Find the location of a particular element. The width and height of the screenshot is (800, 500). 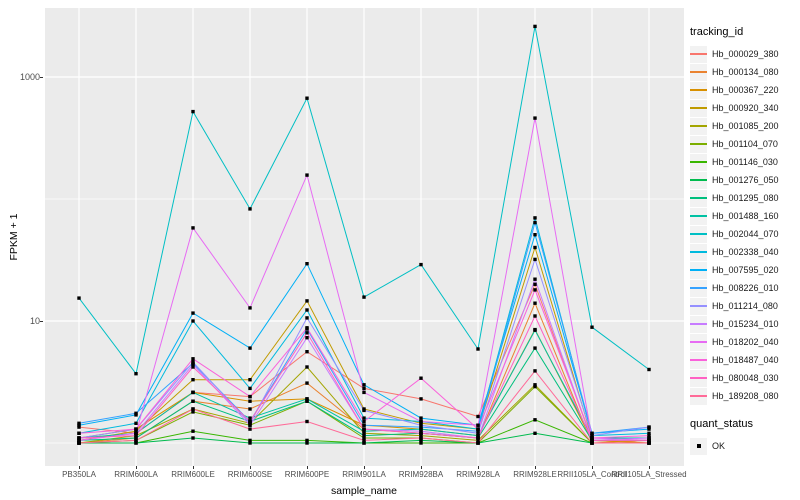

legend-item: Hb_001488_160 is located at coordinates (745, 216).